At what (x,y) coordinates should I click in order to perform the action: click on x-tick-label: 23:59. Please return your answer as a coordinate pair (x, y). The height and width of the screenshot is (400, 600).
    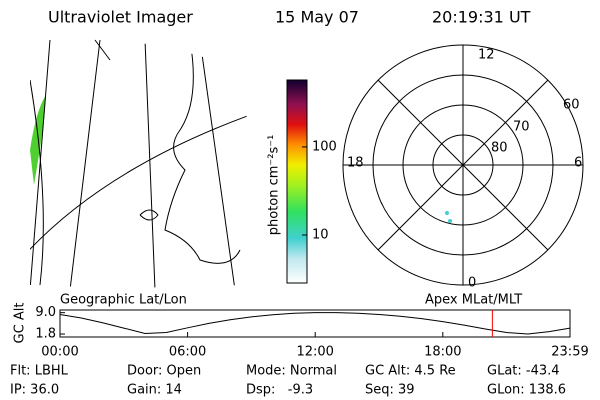
    Looking at the image, I should click on (569, 352).